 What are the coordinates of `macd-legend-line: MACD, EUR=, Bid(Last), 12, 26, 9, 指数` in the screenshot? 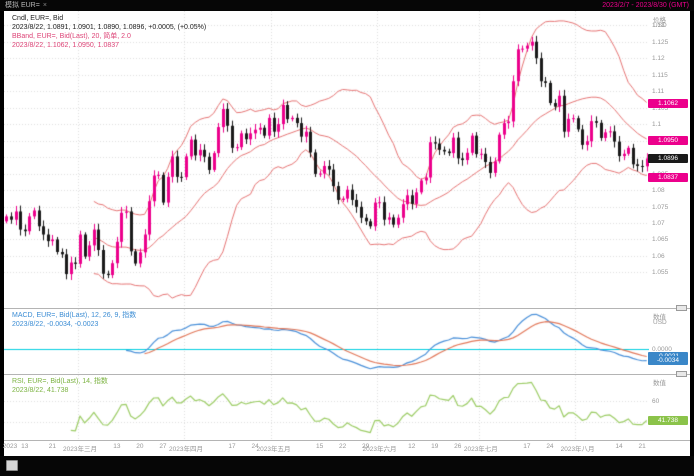 It's located at (74, 315).